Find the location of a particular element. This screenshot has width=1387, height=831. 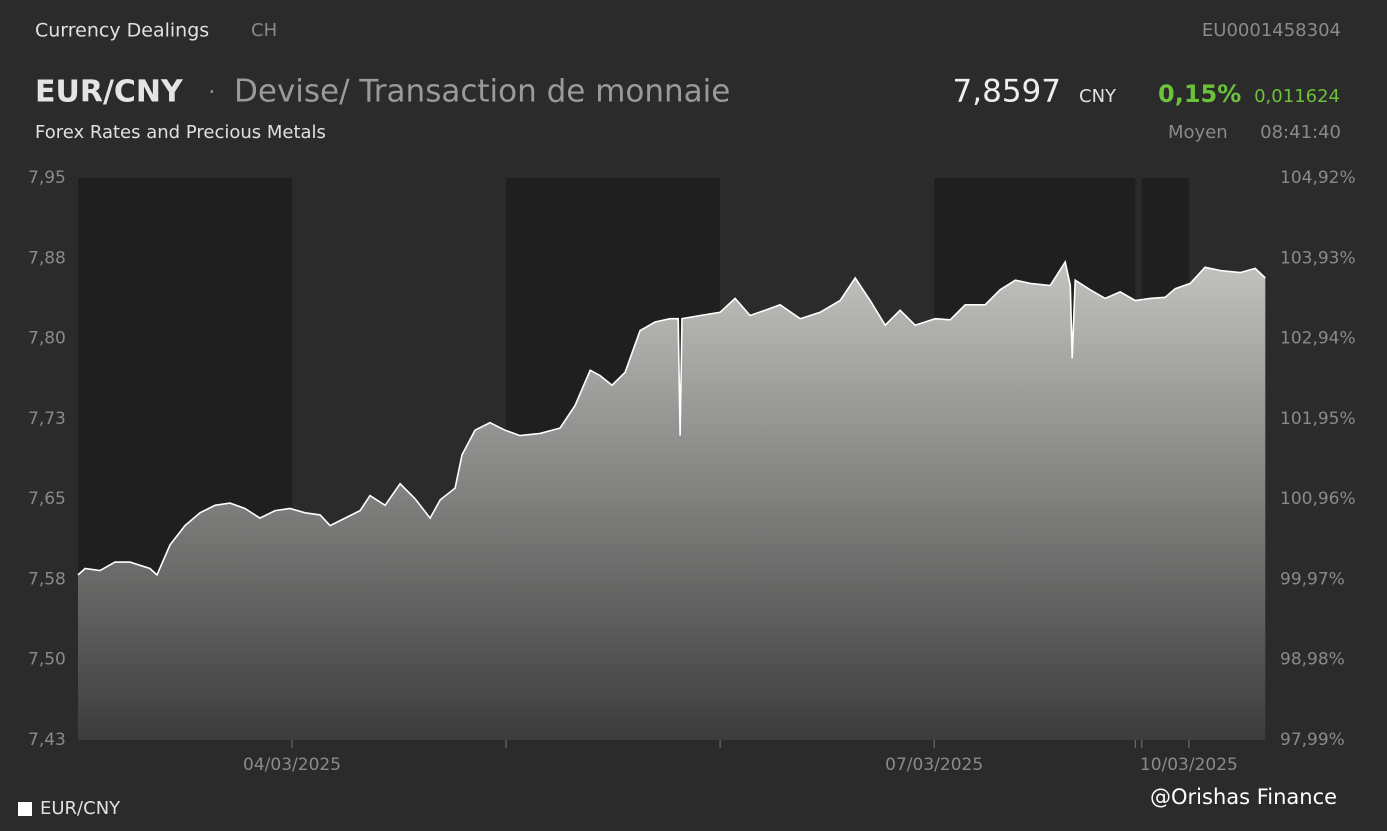

x-tick-label: 07/03/2025 is located at coordinates (934, 765).